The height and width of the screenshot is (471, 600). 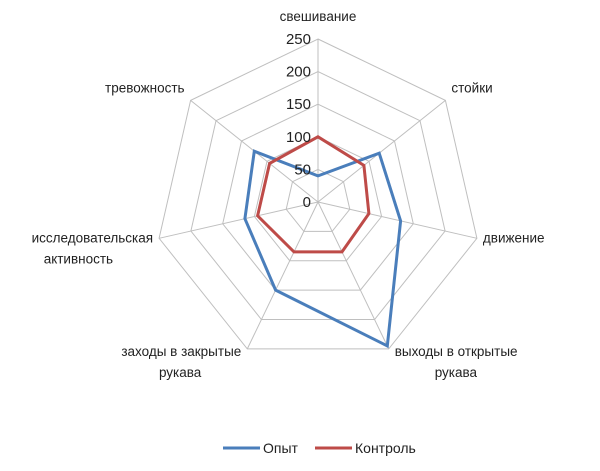 What do you see at coordinates (319, 448) in the screenshot?
I see `chart-legend: Опыт Контроль` at bounding box center [319, 448].